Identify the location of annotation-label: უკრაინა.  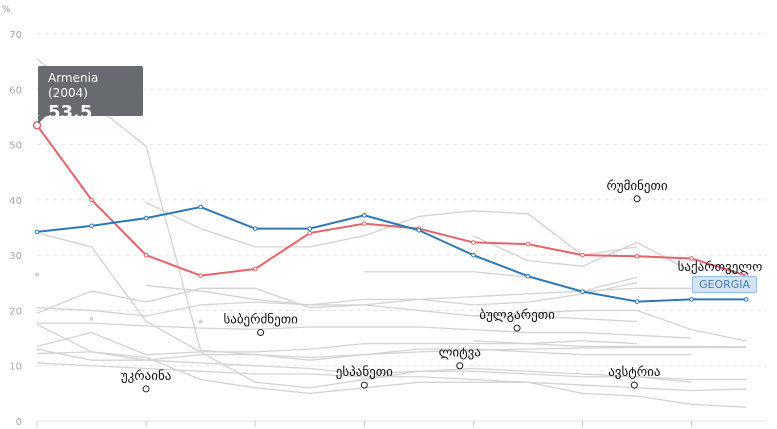
(146, 376).